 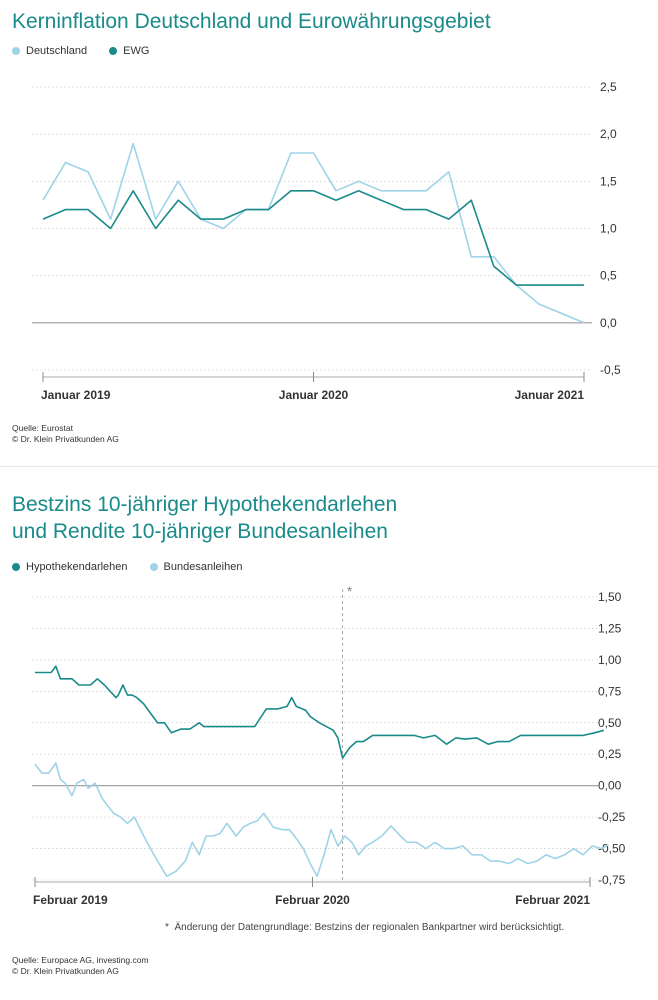 I want to click on y-tick-label: -0,50, so click(x=612, y=849).